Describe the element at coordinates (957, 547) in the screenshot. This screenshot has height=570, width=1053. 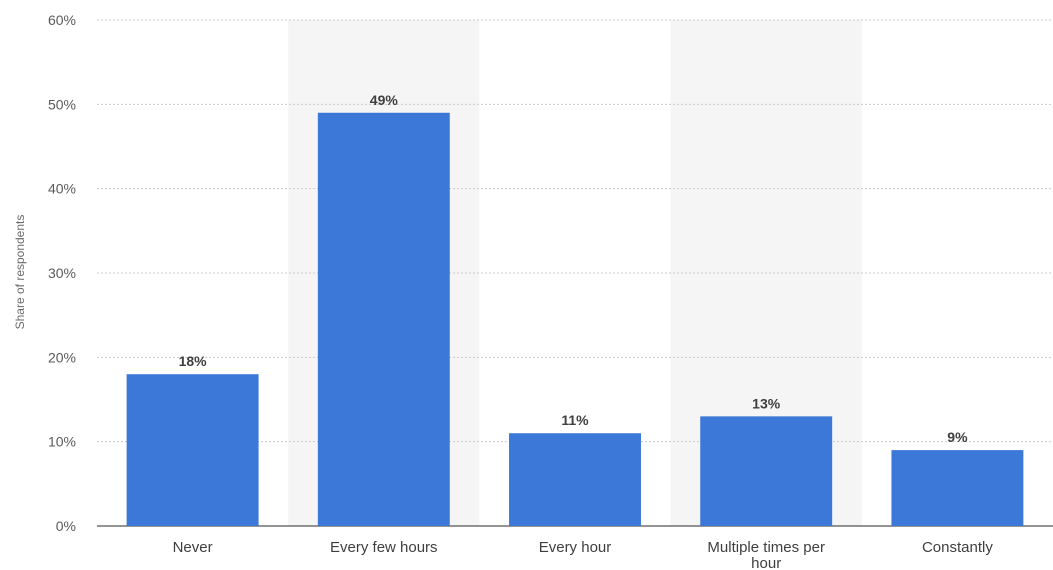
I see `x-tick-label: Constantly` at that location.